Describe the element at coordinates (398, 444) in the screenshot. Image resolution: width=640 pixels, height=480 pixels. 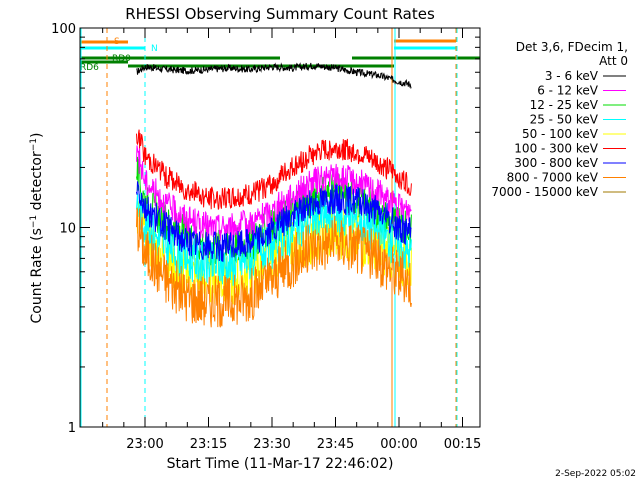
I see `x-tick-label: 00:00` at that location.